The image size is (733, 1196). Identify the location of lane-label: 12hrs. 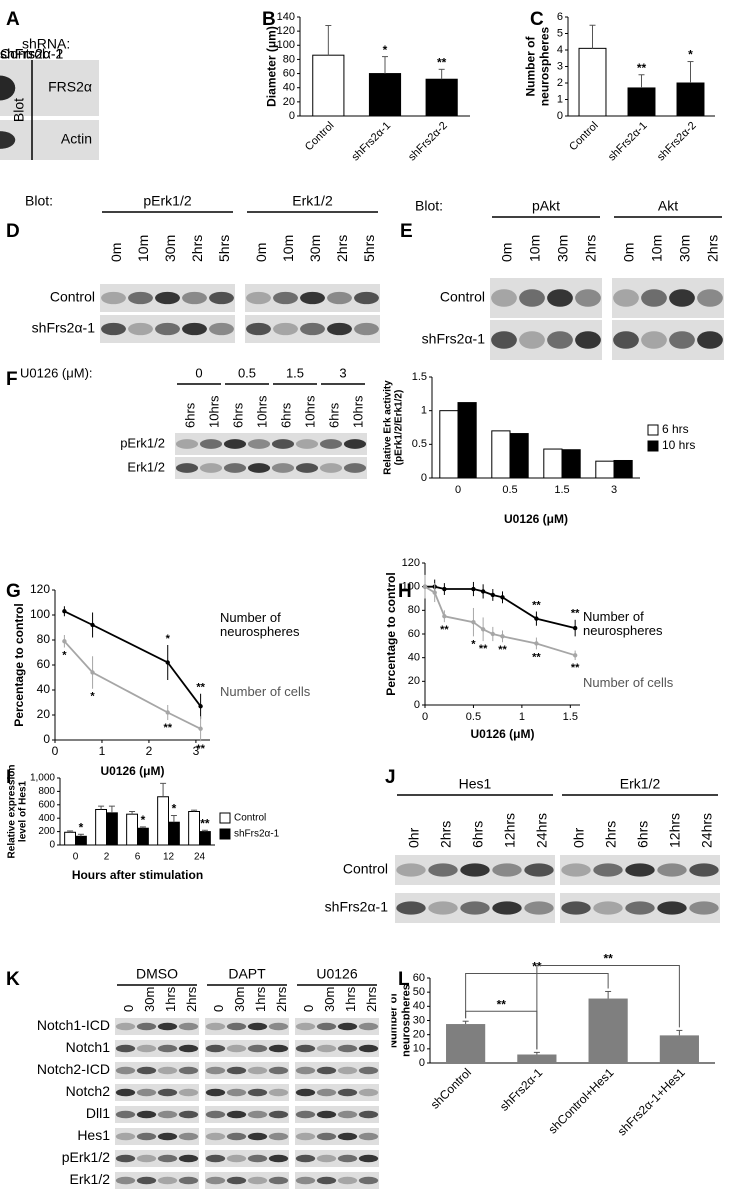
(510, 830).